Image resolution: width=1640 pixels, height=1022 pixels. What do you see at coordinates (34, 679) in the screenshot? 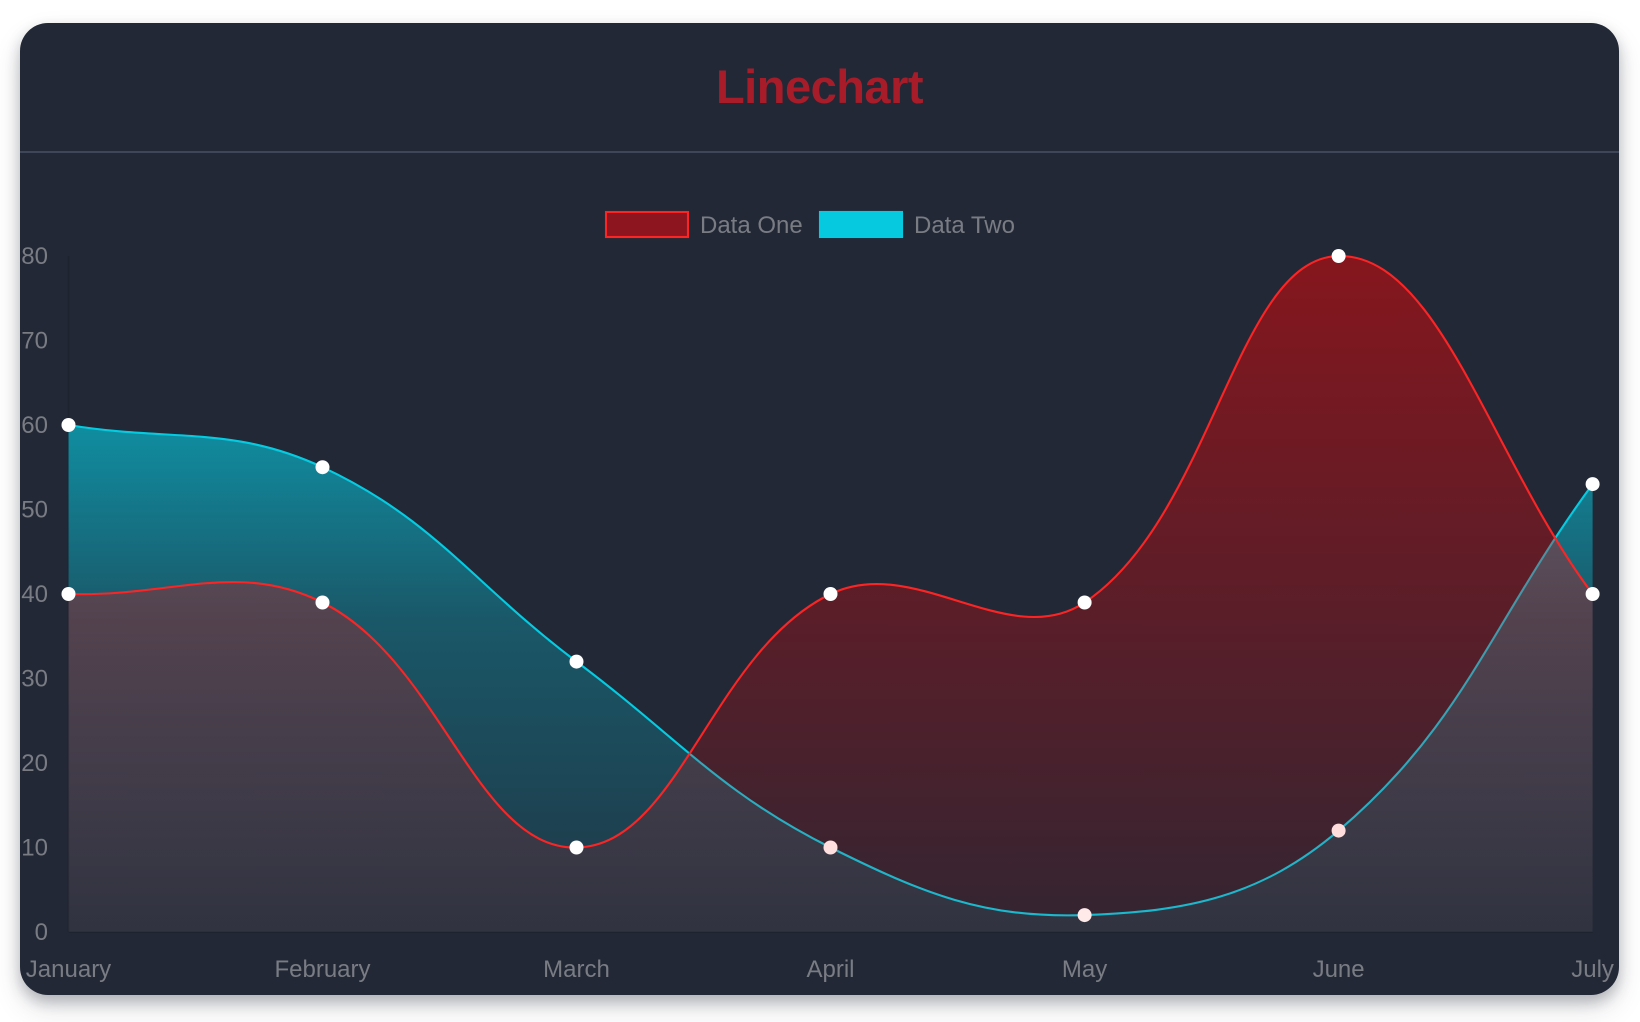
I see `svg-text: 30` at bounding box center [34, 679].